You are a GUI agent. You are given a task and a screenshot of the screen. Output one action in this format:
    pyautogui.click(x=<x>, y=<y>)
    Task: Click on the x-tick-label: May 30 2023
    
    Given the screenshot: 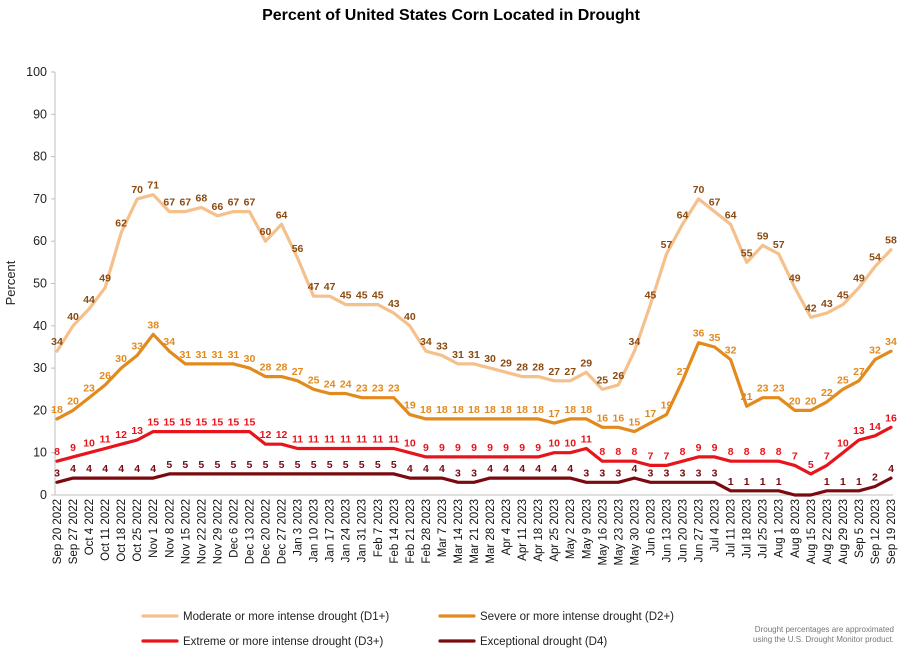 What is the action you would take?
    pyautogui.click(x=635, y=532)
    